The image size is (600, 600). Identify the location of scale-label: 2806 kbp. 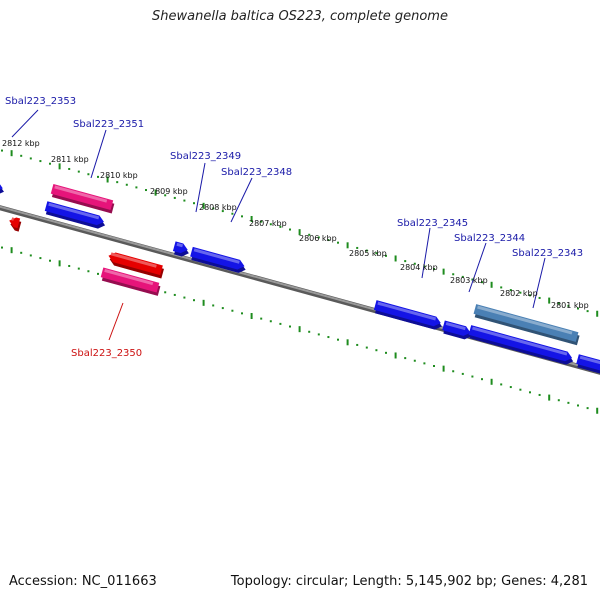
(318, 238).